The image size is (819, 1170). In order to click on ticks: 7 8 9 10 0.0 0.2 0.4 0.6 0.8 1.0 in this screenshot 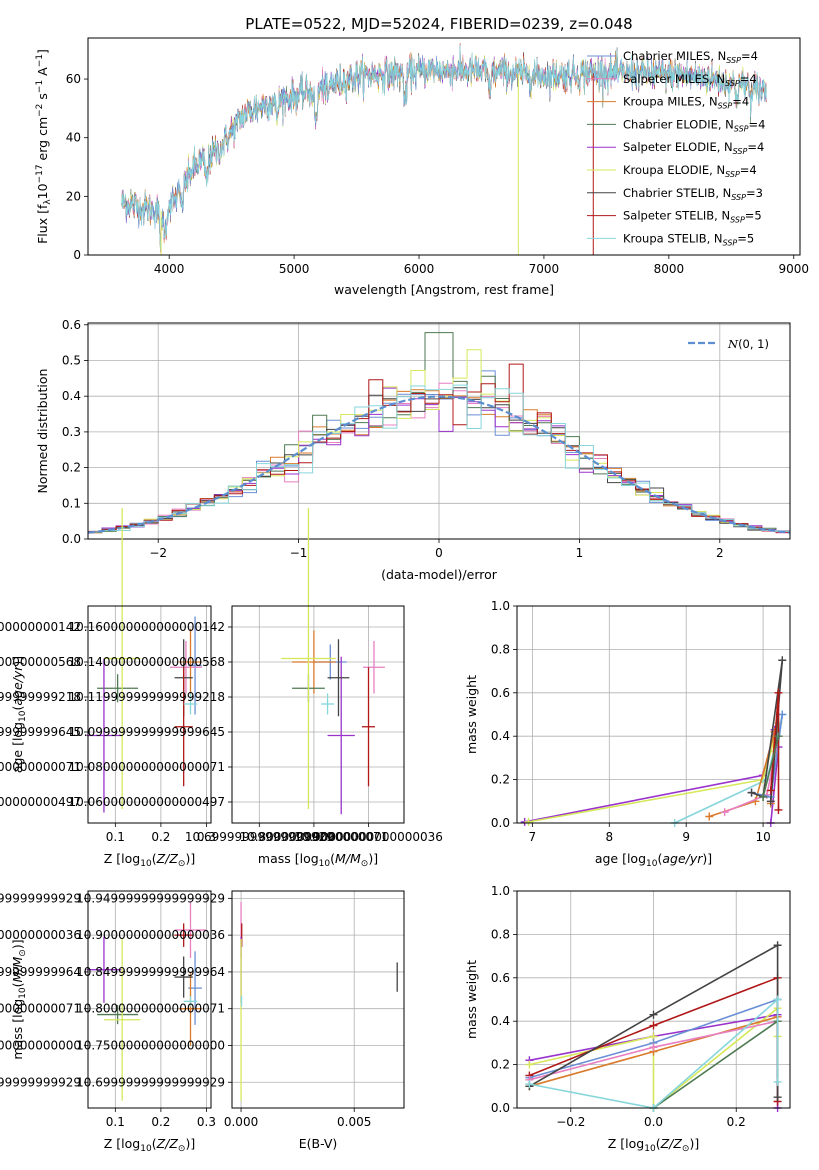, I will do `click(631, 721)`.